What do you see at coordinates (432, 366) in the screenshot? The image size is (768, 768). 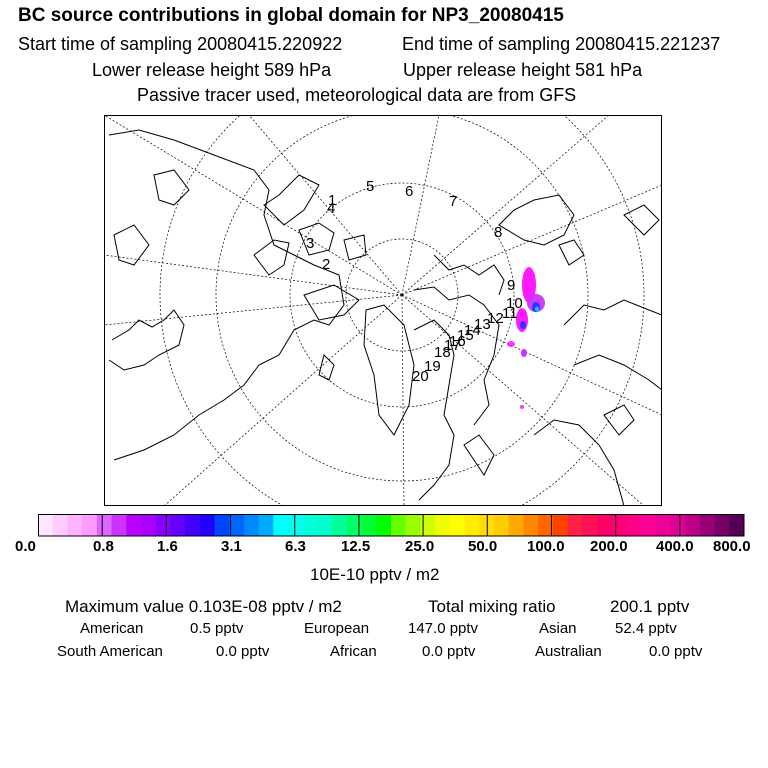 I see `traj-label-19: 19` at bounding box center [432, 366].